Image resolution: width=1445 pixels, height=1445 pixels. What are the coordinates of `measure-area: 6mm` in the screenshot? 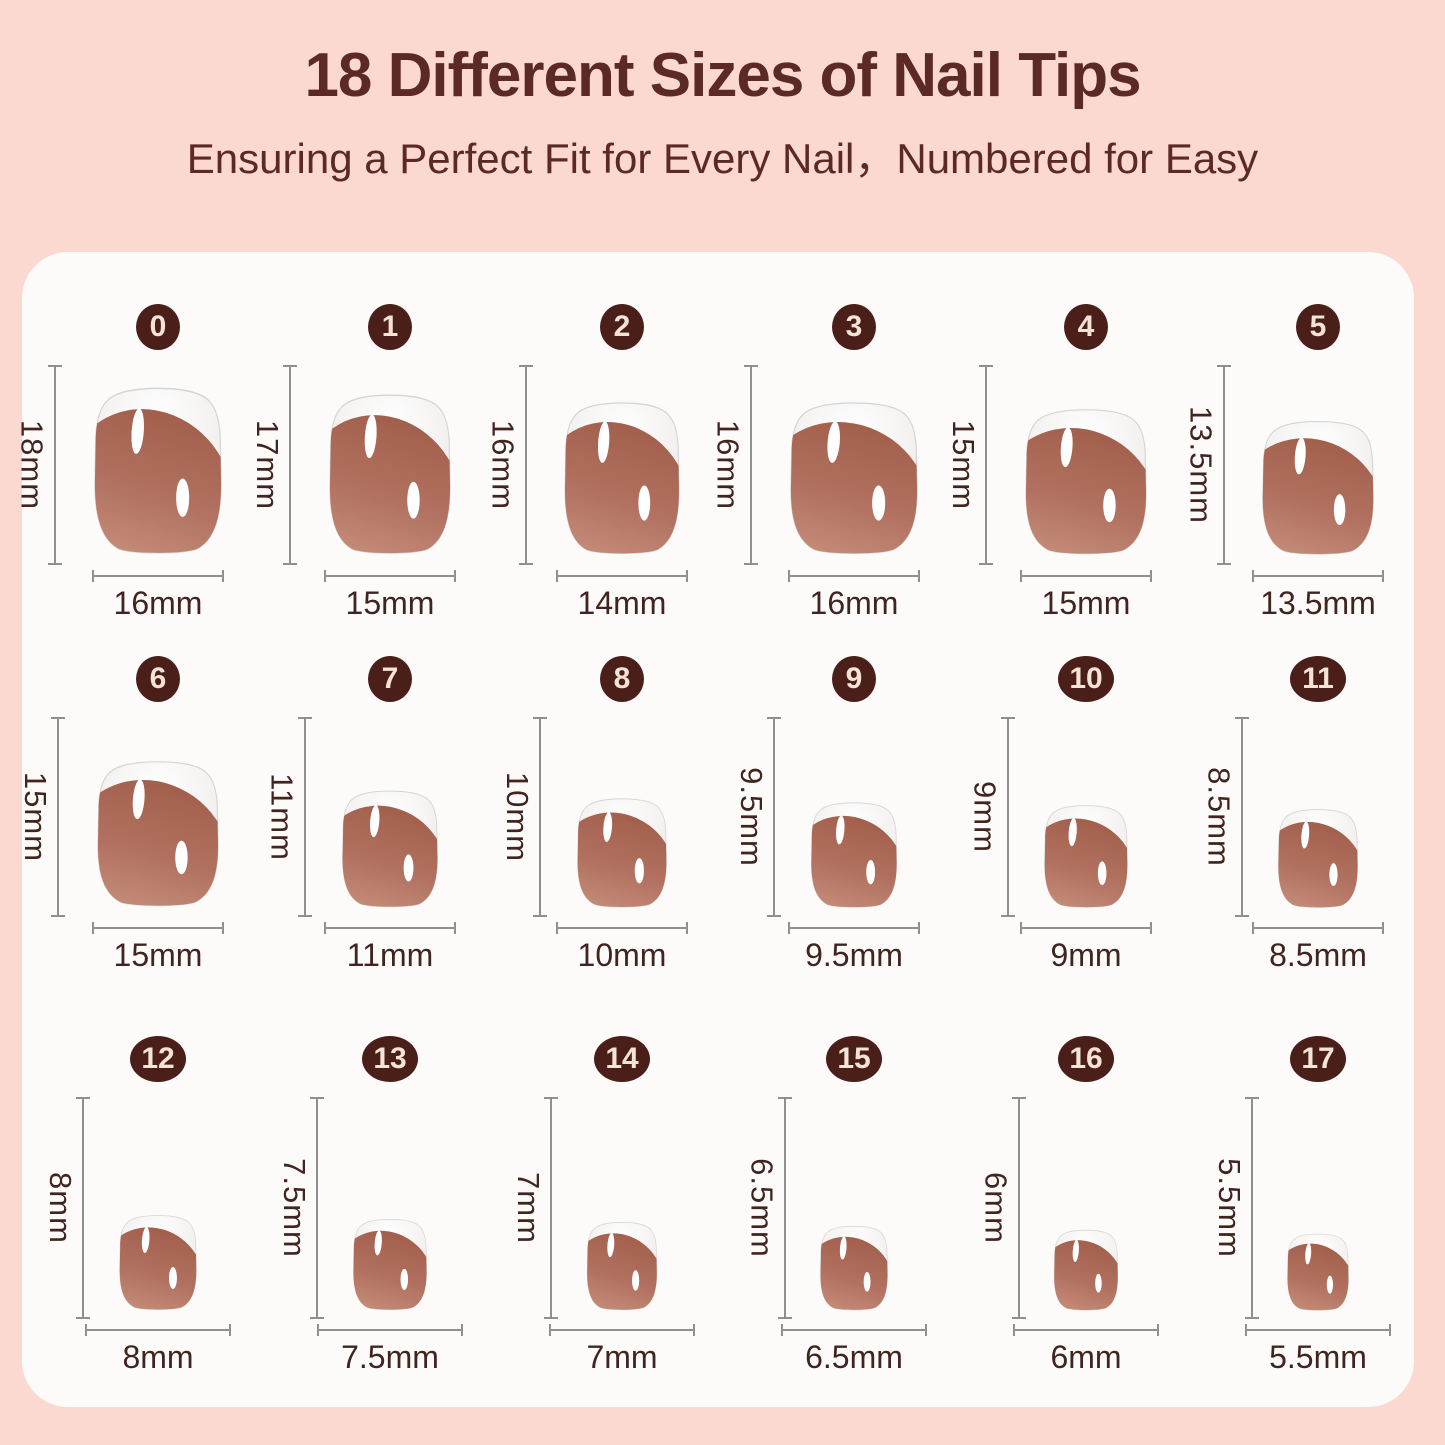 It's located at (1066, 1208).